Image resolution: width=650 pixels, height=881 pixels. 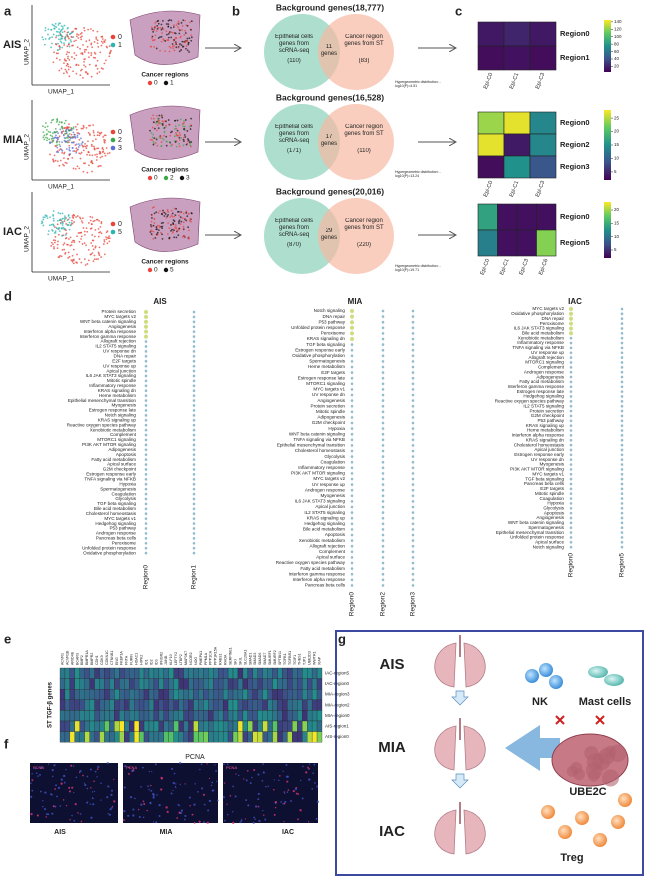 What do you see at coordinates (38, 767) in the screenshot?
I see `stain-label: PCNA` at bounding box center [38, 767].